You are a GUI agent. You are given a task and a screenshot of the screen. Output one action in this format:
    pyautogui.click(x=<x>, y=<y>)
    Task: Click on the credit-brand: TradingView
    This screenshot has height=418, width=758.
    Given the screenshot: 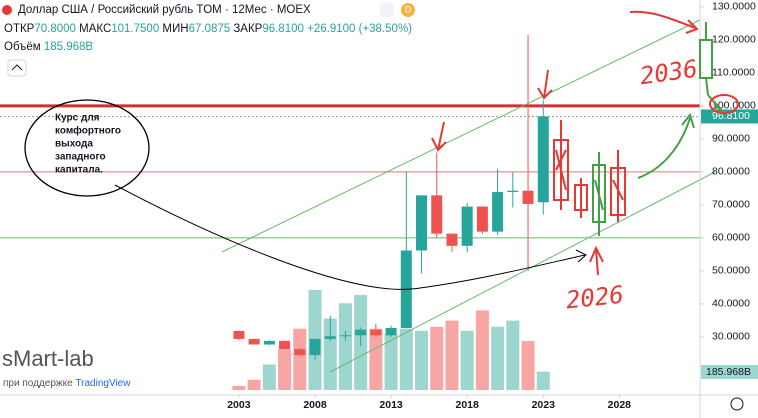 What is the action you would take?
    pyautogui.click(x=103, y=383)
    